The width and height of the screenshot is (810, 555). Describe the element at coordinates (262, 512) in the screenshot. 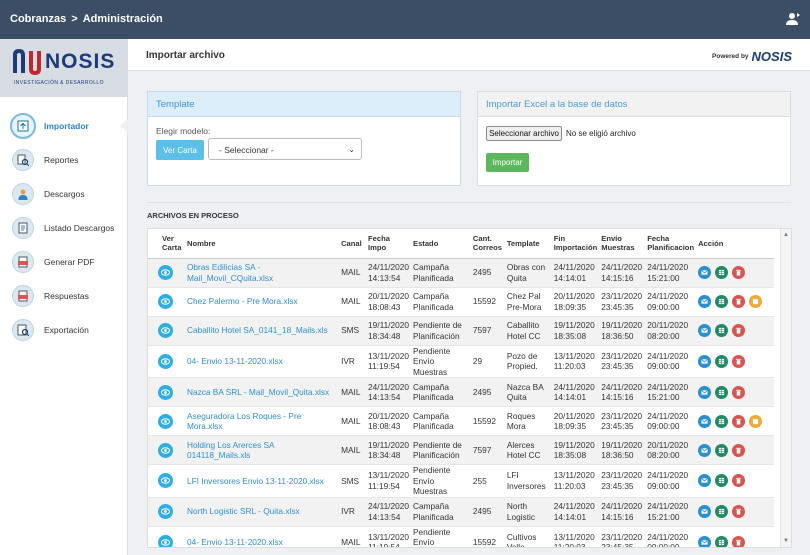

I see `file-name-link: North Logistic SRL - Quita.xlsx` at that location.